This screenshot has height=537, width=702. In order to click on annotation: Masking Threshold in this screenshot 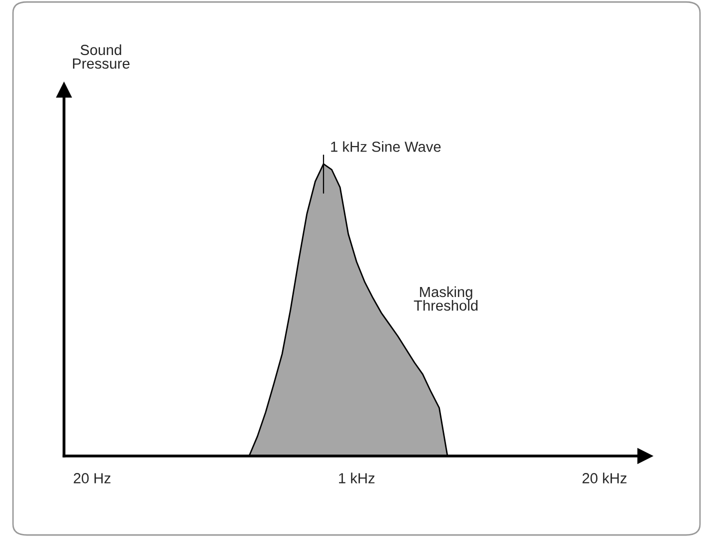, I will do `click(446, 298)`.